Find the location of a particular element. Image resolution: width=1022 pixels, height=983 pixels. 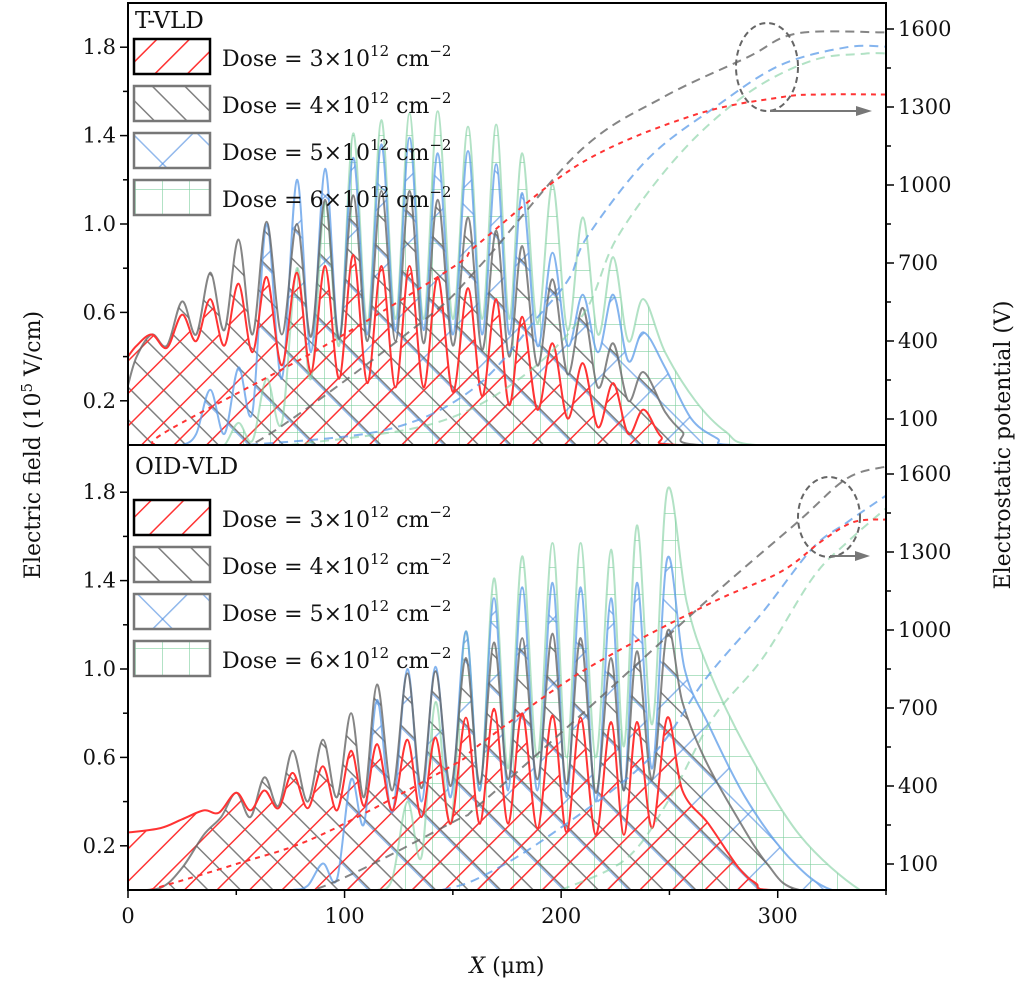

x-tick-label: 300 is located at coordinates (778, 916).